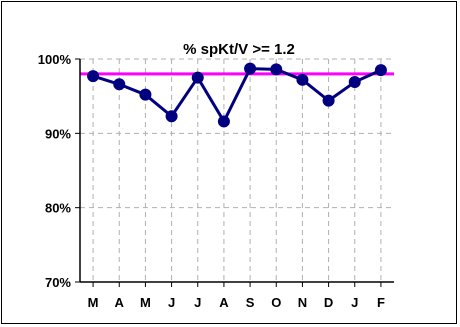 The height and width of the screenshot is (327, 460). Describe the element at coordinates (58, 208) in the screenshot. I see `y-tick-label: 80%` at that location.